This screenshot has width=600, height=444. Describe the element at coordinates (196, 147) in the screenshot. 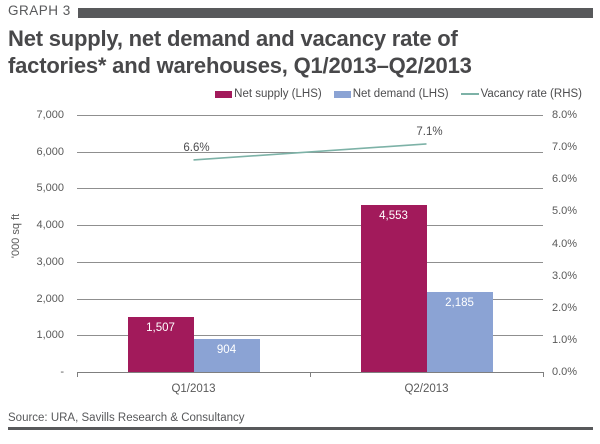

I see `vacancy-rate-value-label: 6.6%` at that location.